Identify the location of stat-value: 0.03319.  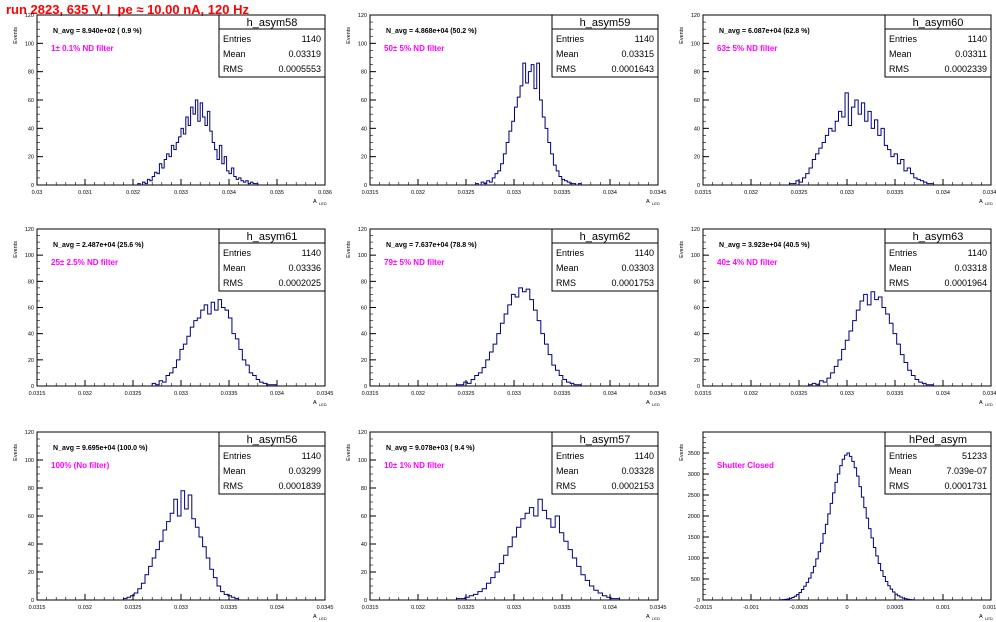
(304, 54).